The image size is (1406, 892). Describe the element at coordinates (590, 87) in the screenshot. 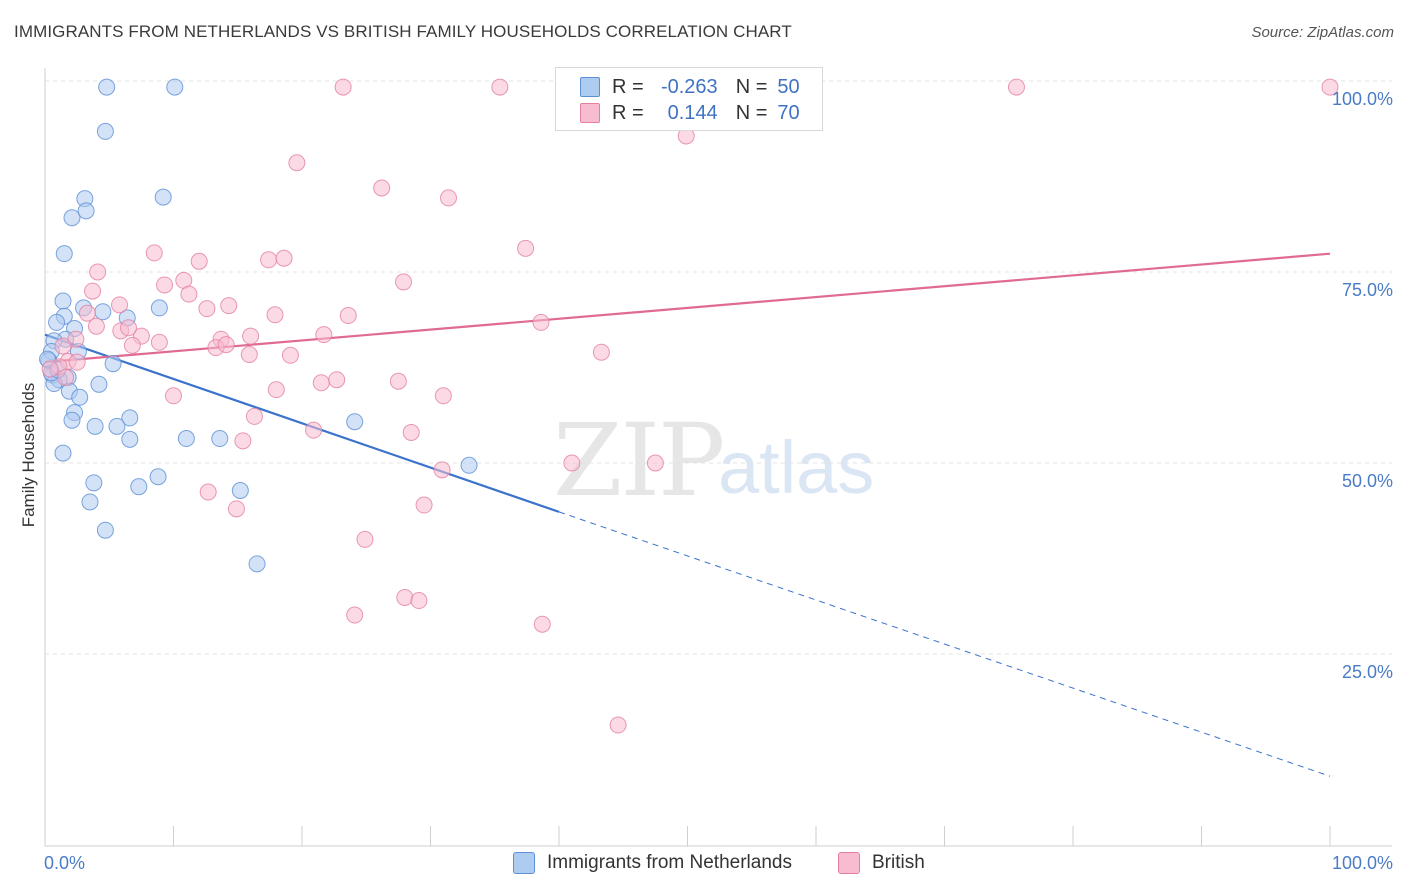

I see `legend-swatch-blue` at that location.